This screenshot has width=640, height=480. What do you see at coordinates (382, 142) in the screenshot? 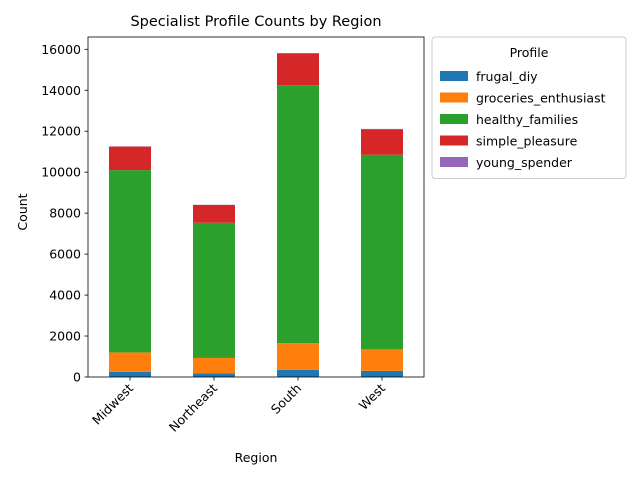
I see `bar-simple_pleasure-west` at bounding box center [382, 142].